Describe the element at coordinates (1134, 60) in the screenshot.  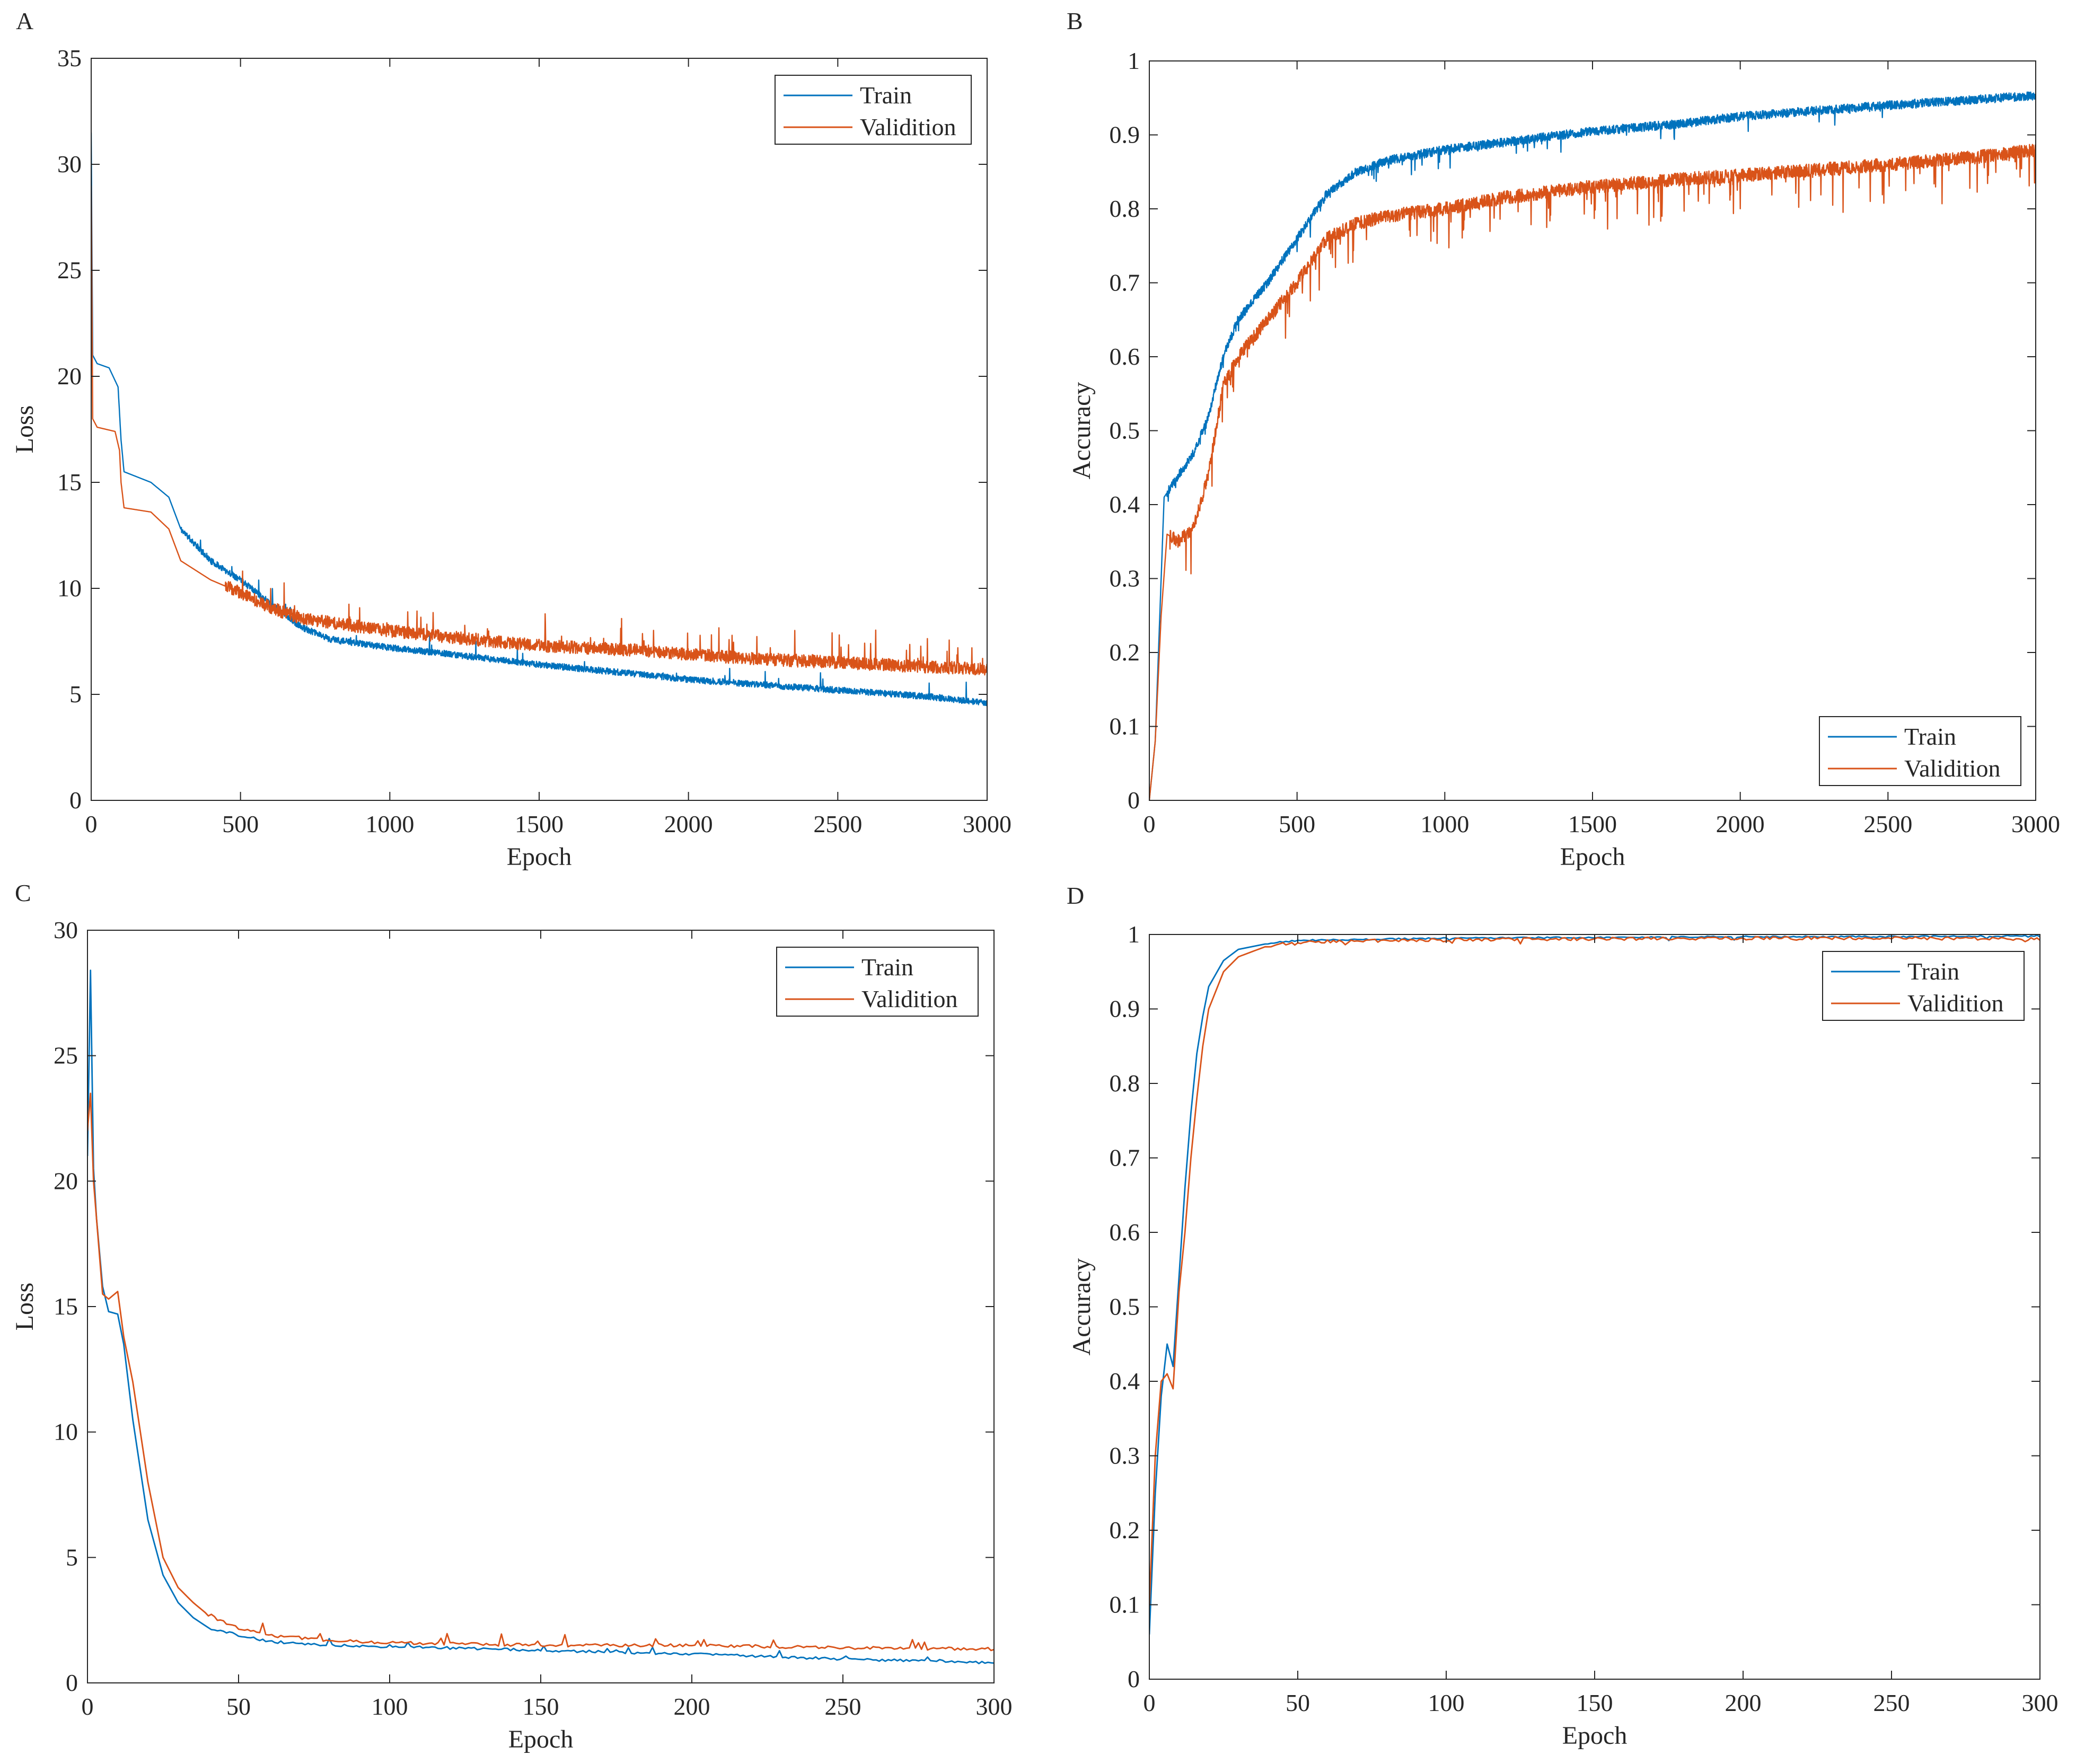
I see `panel-b-ytick-label: 1` at that location.